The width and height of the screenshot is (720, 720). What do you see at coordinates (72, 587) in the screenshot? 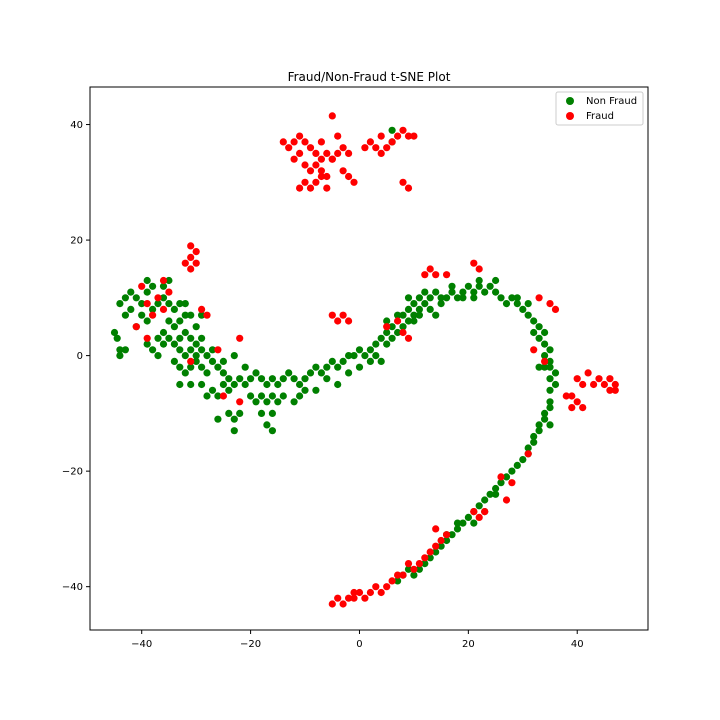
I see `y-tick-label: −40` at bounding box center [72, 587].